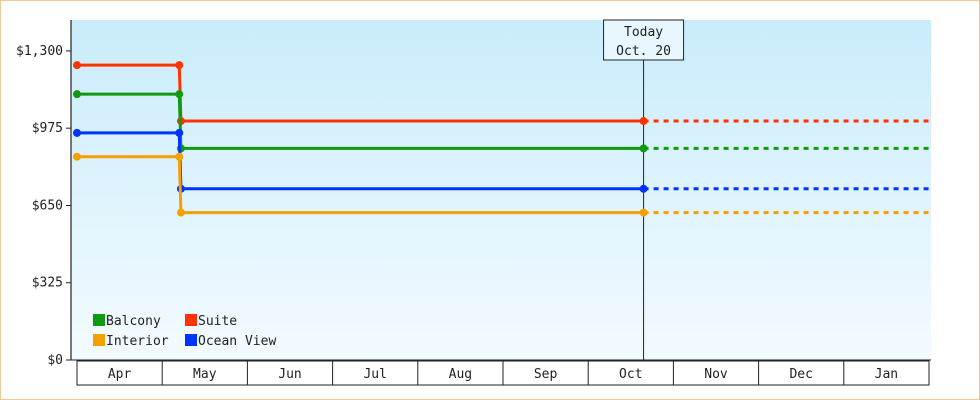 The image size is (980, 400). I want to click on month-label: Jun, so click(289, 374).